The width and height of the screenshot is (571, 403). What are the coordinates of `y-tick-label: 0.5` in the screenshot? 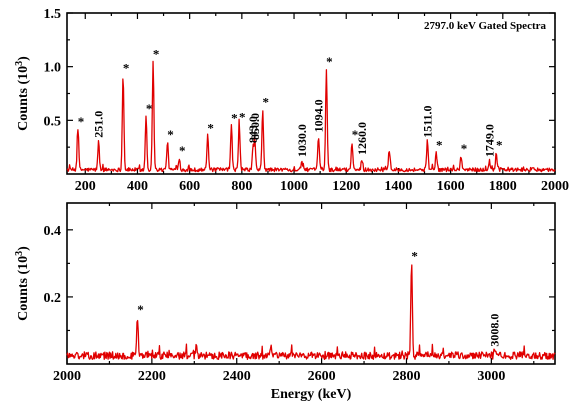 It's located at (53, 121).